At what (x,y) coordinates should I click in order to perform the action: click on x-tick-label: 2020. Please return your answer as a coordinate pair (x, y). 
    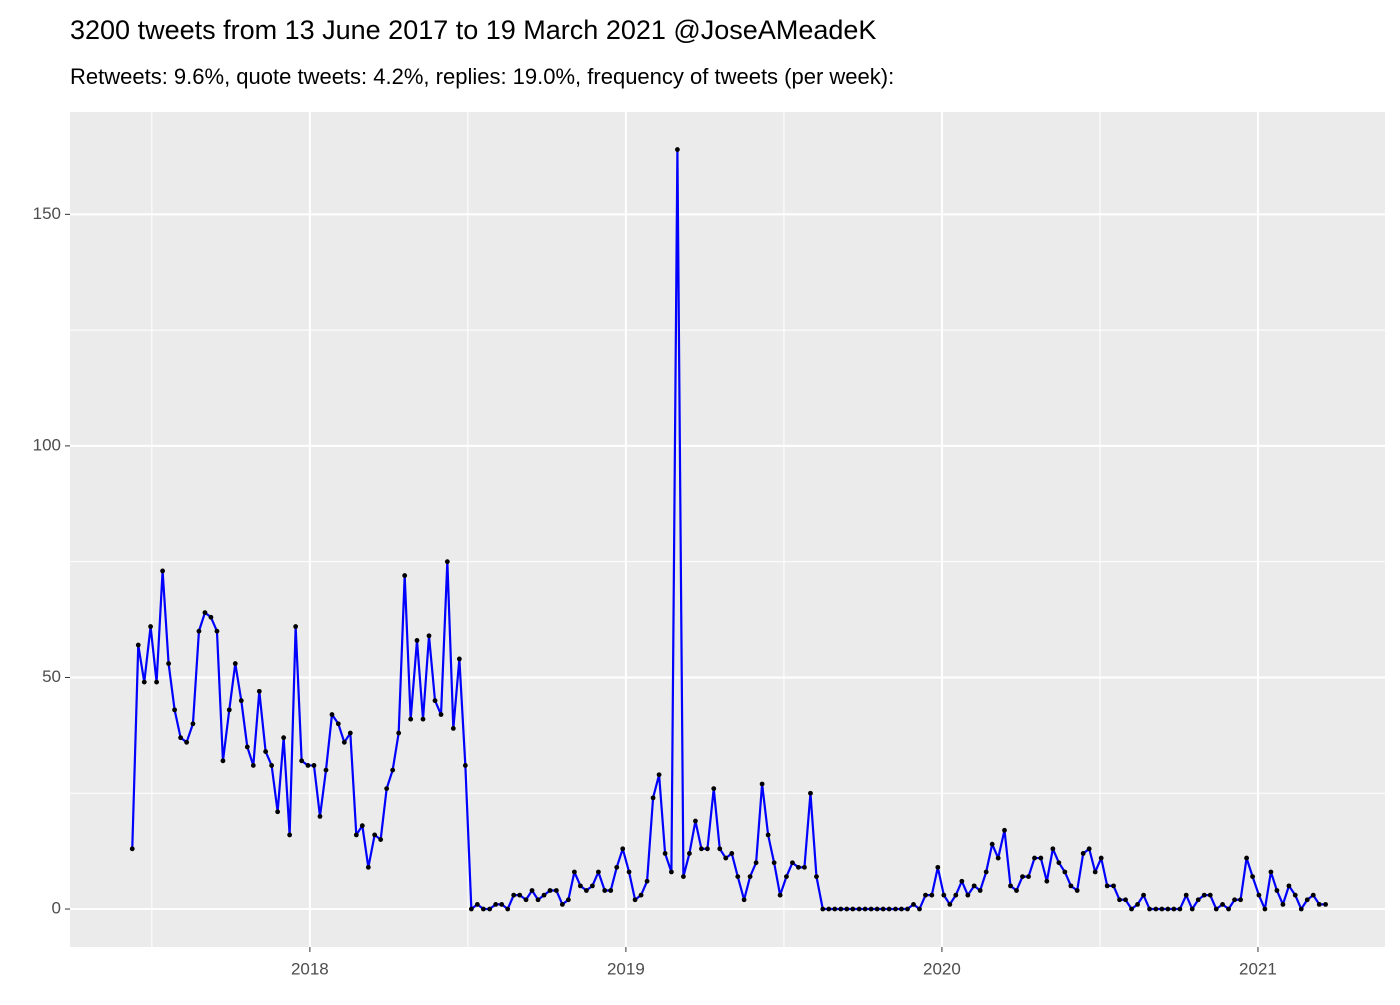
    Looking at the image, I should click on (942, 968).